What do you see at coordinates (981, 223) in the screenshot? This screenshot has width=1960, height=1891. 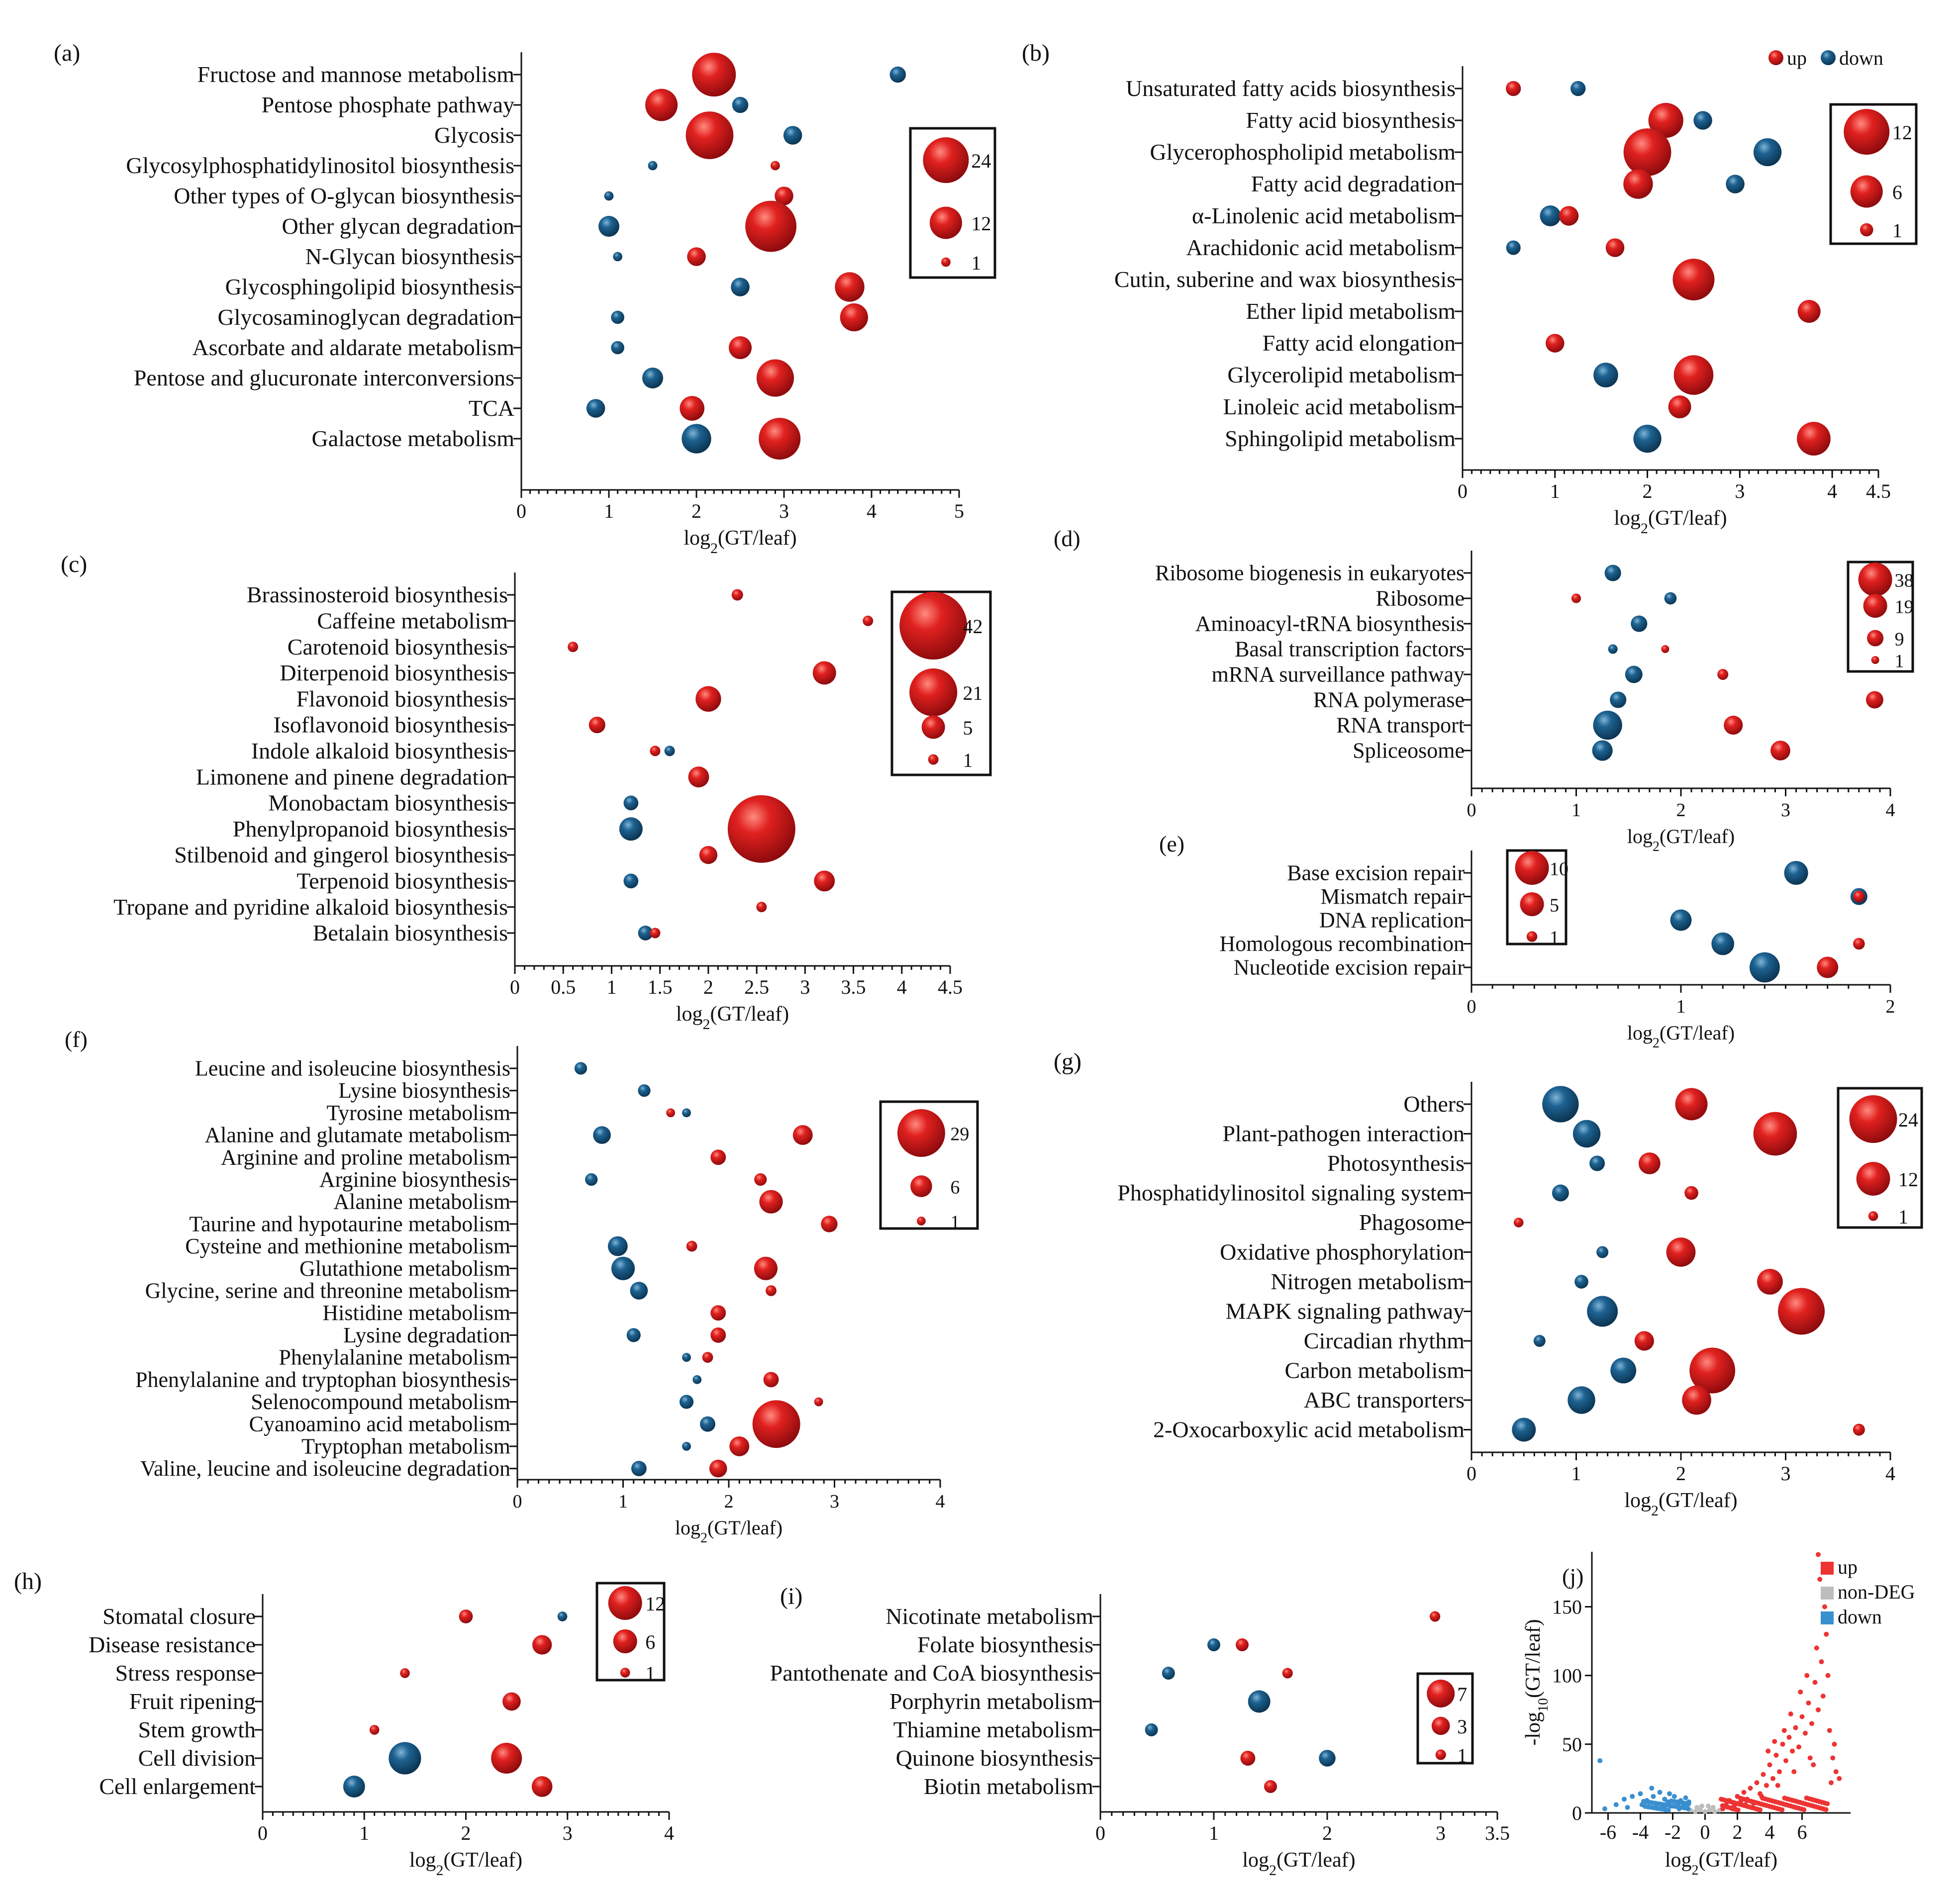 I see `size-legend-label: 12` at bounding box center [981, 223].